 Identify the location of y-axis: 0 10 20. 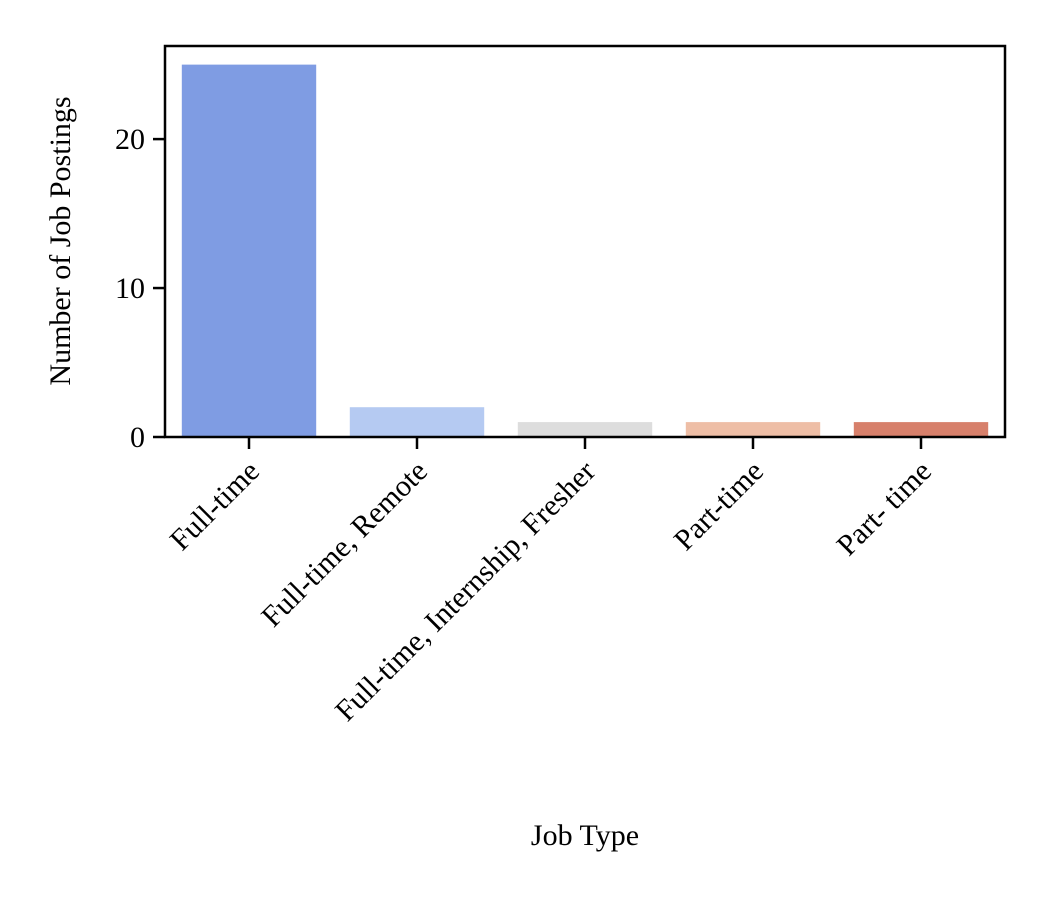
(140, 288).